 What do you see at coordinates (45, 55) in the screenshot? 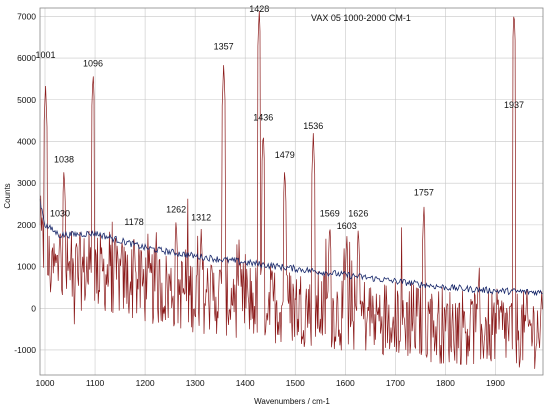
I see `peak-label: 1001` at bounding box center [45, 55].